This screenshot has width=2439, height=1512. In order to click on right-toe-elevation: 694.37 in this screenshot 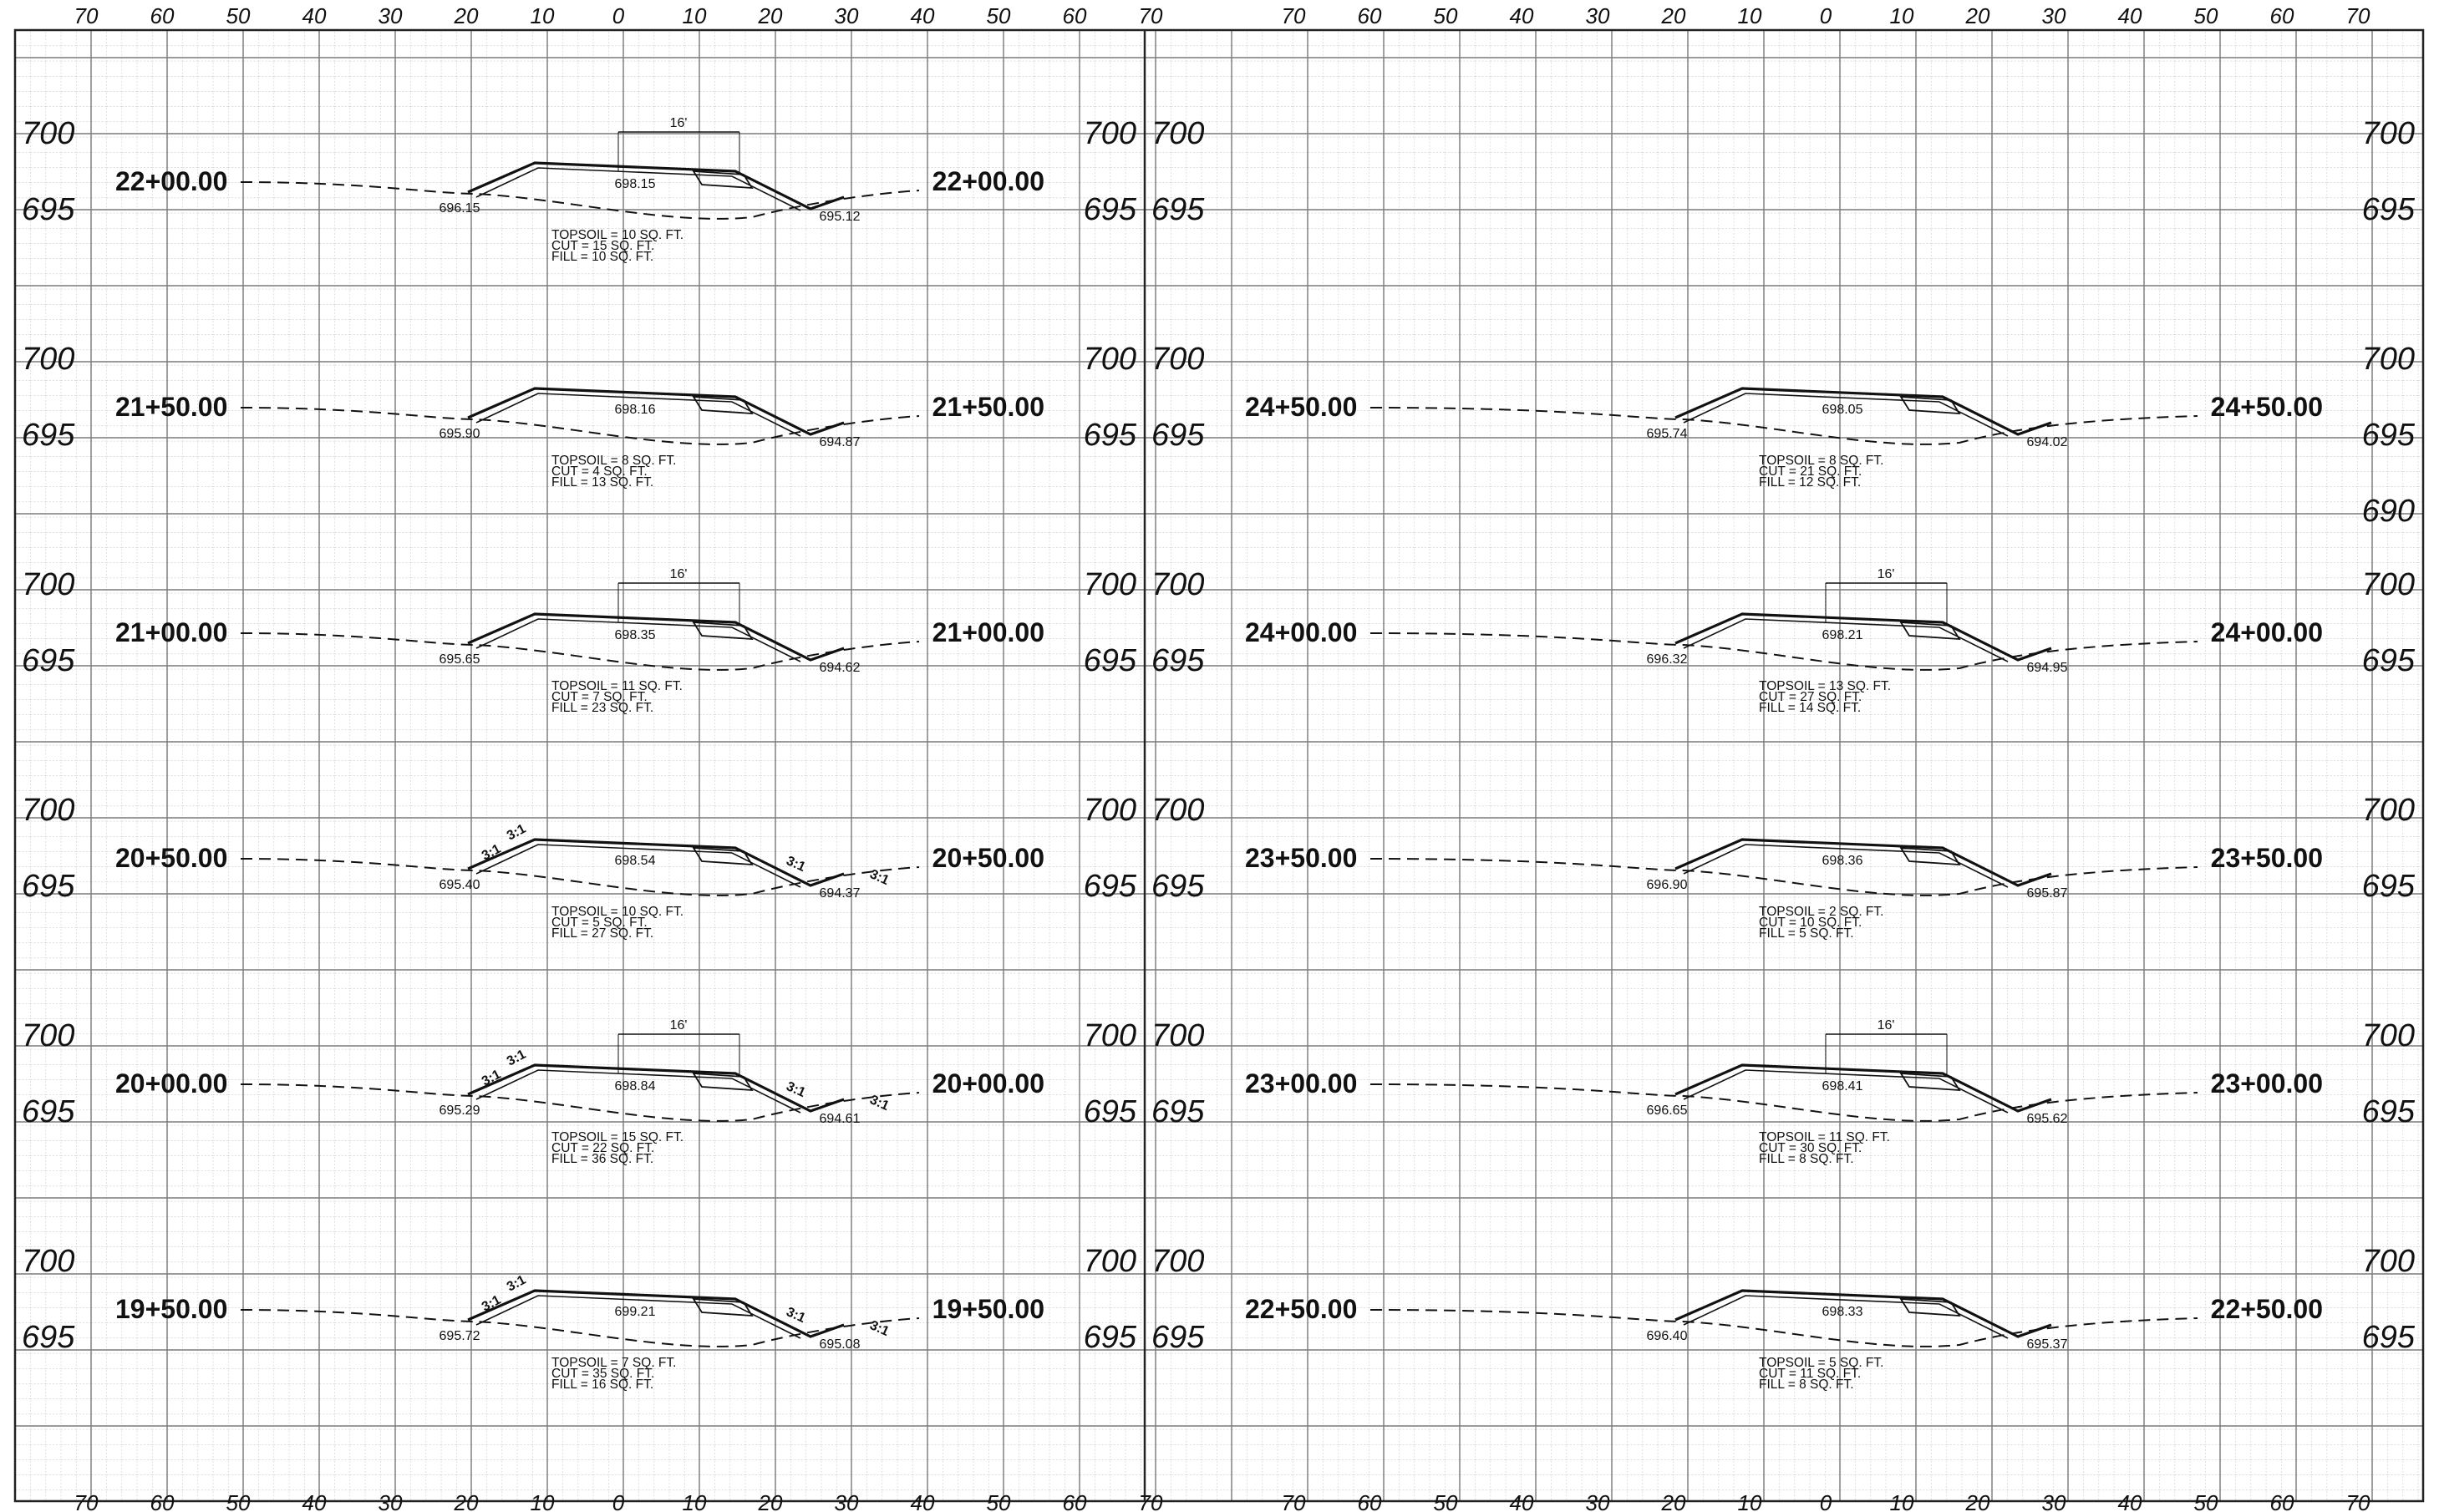, I will do `click(840, 893)`.